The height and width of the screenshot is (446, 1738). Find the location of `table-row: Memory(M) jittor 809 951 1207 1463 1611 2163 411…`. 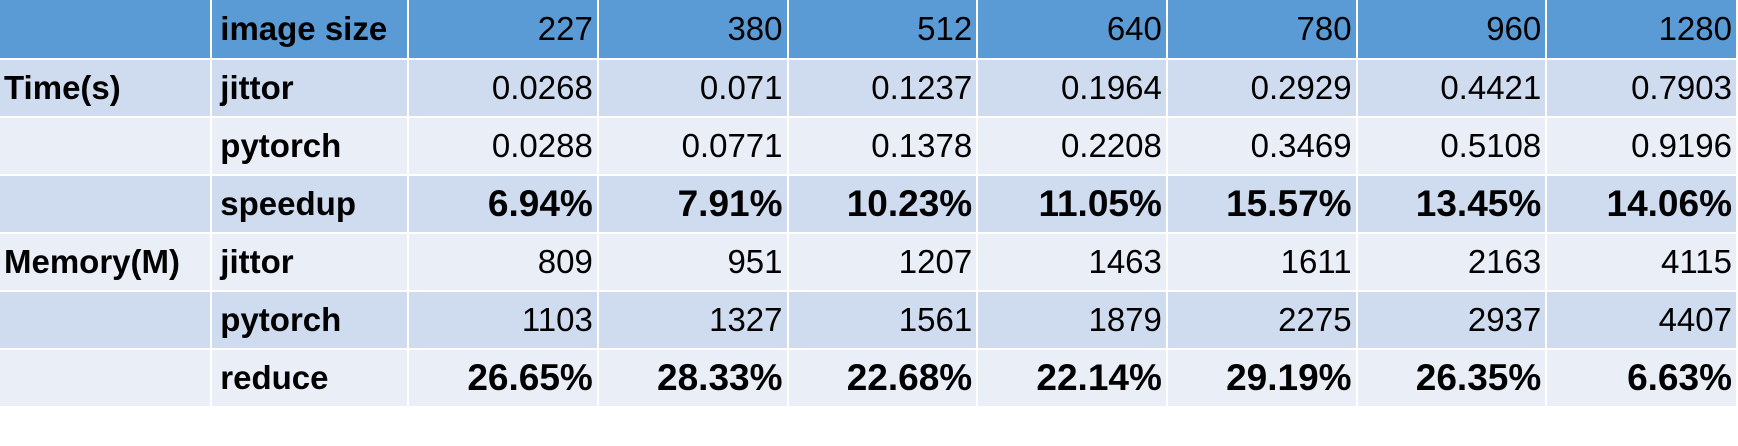

table-row: Memory(M) jittor 809 951 1207 1463 1611 2163 411… is located at coordinates (869, 263).